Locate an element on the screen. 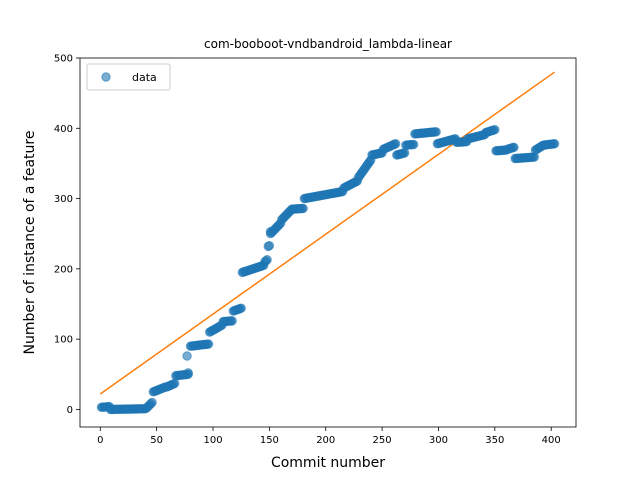 The width and height of the screenshot is (640, 480). x-axis-ticks: 0 50 100 150 200 250 300 350 400 is located at coordinates (329, 436).